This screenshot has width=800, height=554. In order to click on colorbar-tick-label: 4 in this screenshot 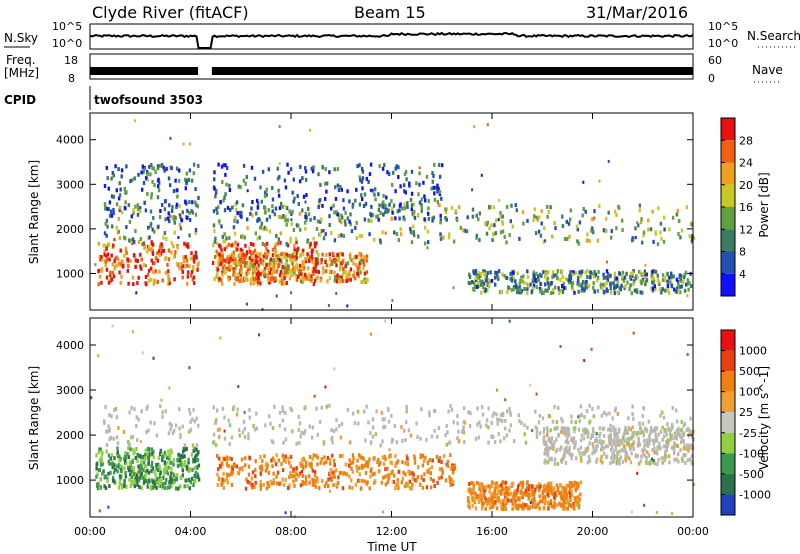, I will do `click(742, 274)`.